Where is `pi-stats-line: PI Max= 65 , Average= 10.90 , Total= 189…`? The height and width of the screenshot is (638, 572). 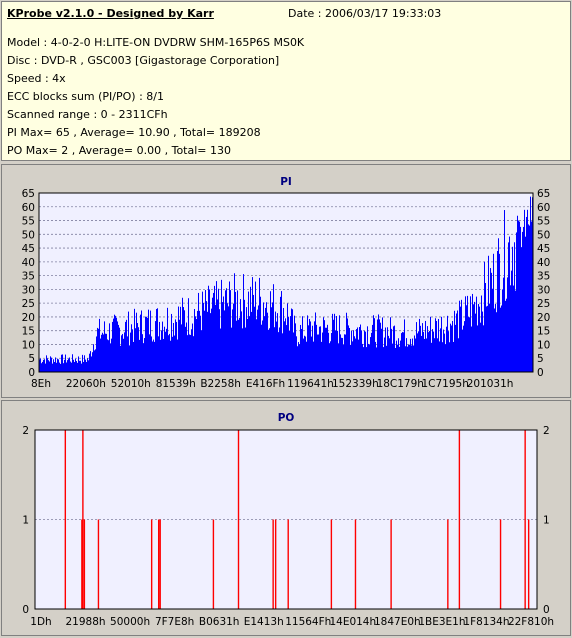 pi-stats-line: PI Max= 65 , Average= 10.90 , Total= 189… is located at coordinates (134, 132).